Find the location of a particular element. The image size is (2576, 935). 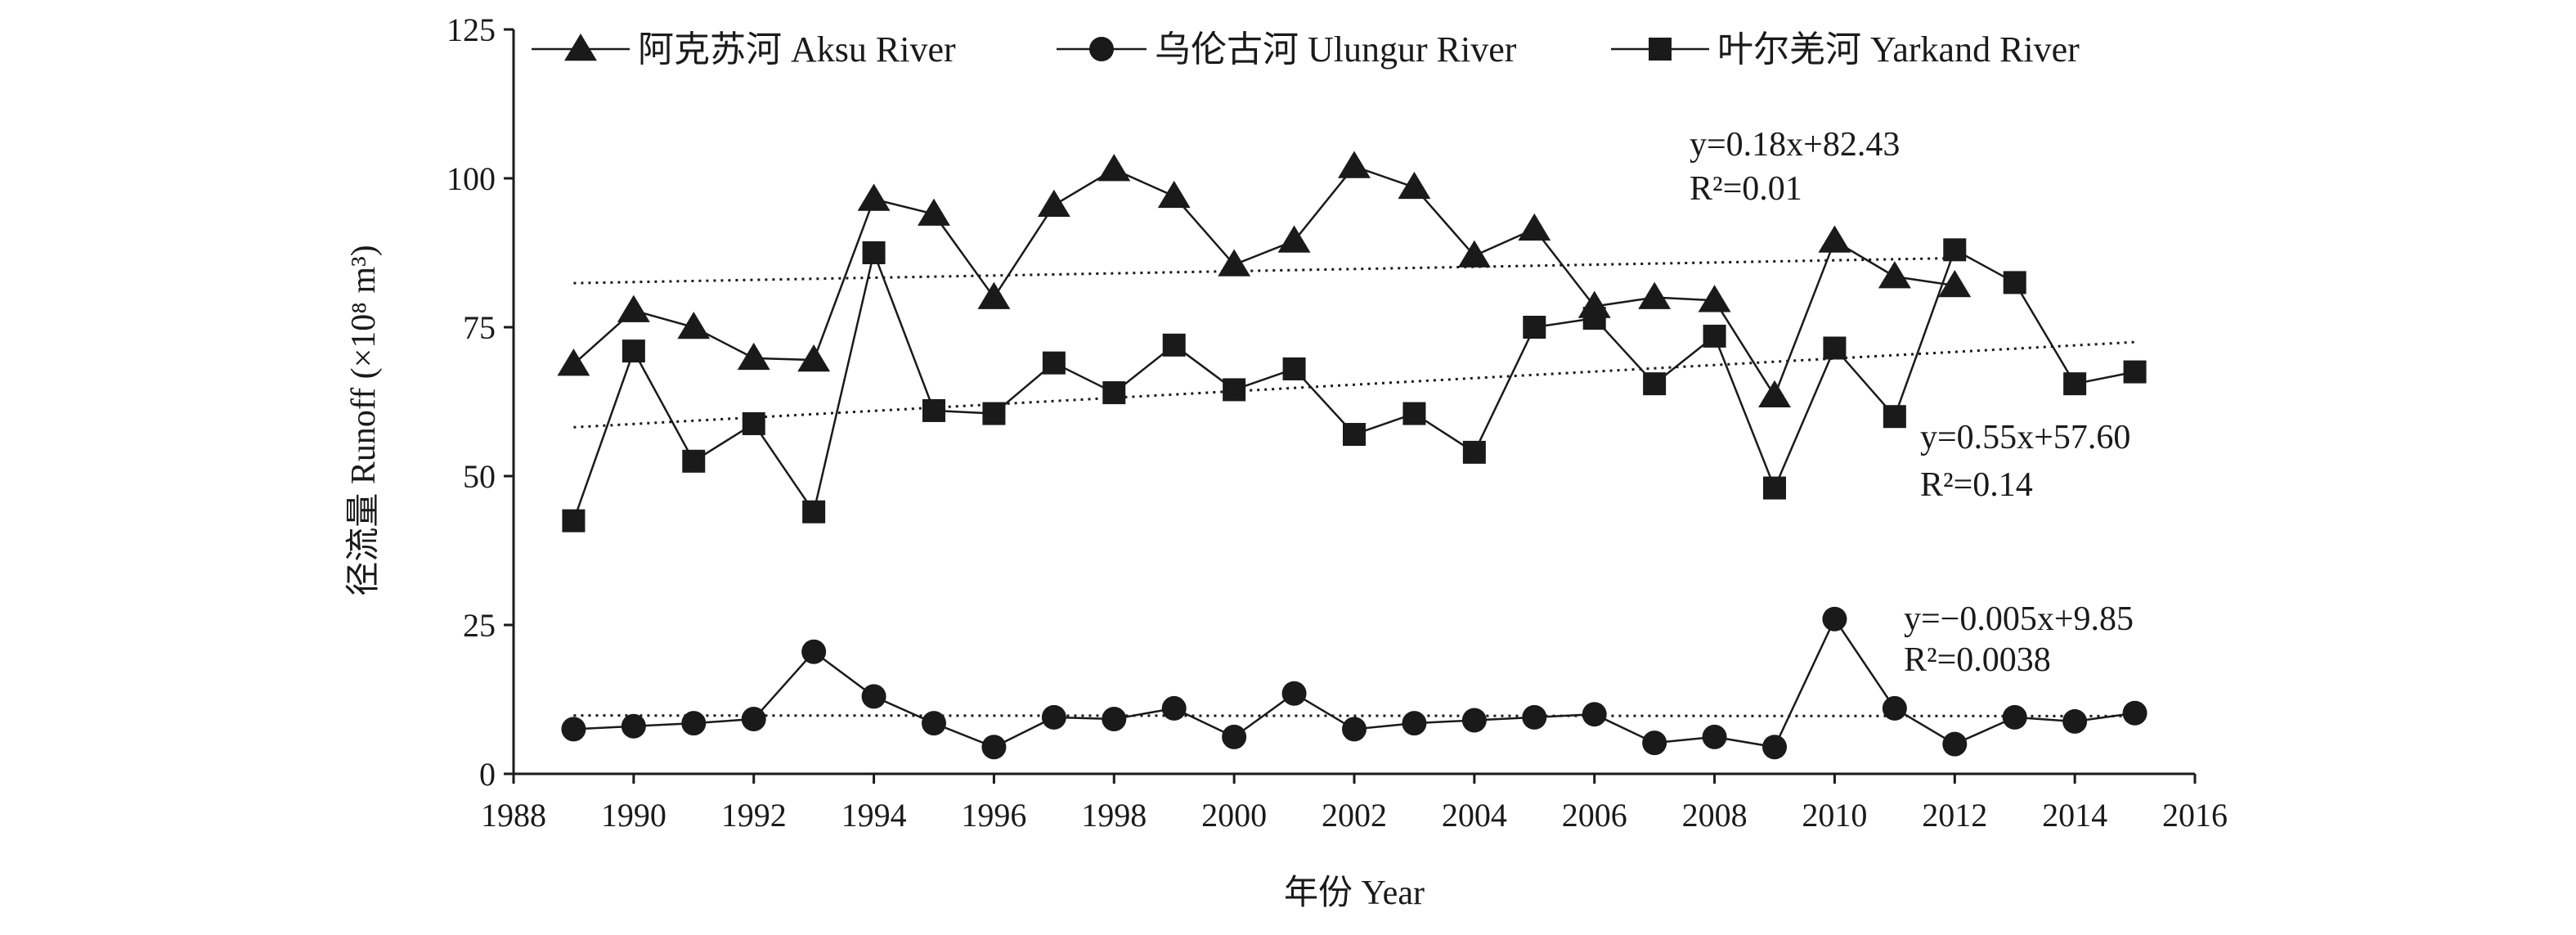

legend-item-aksu: 阿克苏河 Aksu River is located at coordinates (744, 49).